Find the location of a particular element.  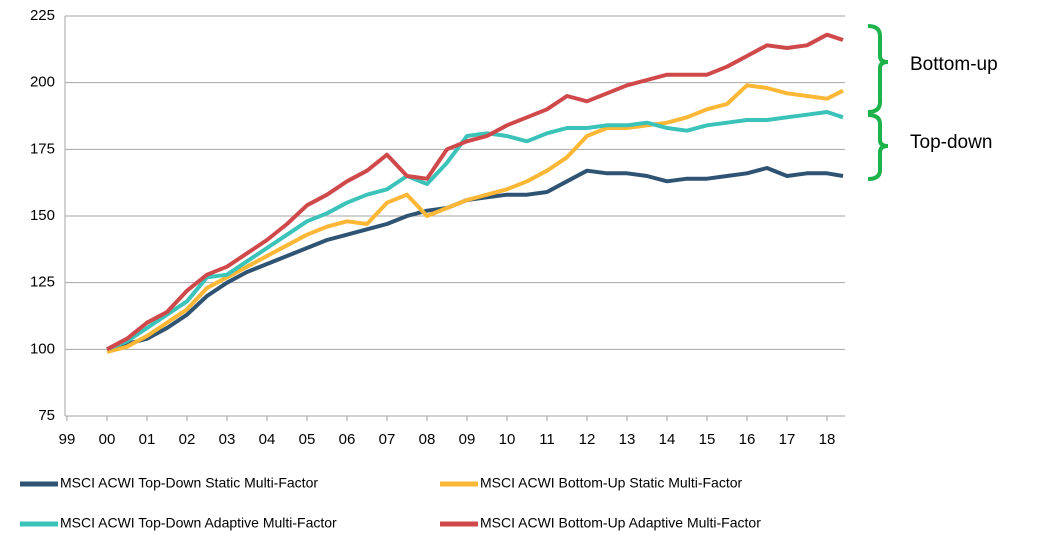

y-tick-label: 125 is located at coordinates (42, 282).